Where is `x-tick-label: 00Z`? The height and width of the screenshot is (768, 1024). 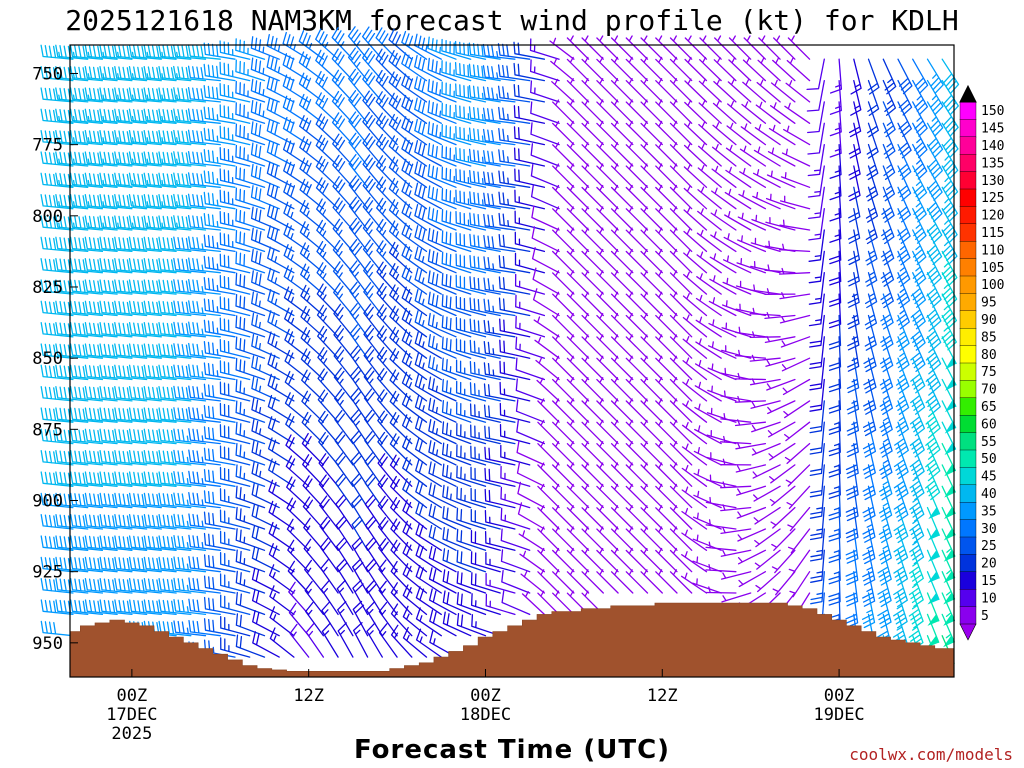
x-tick-label: 00Z is located at coordinates (132, 696).